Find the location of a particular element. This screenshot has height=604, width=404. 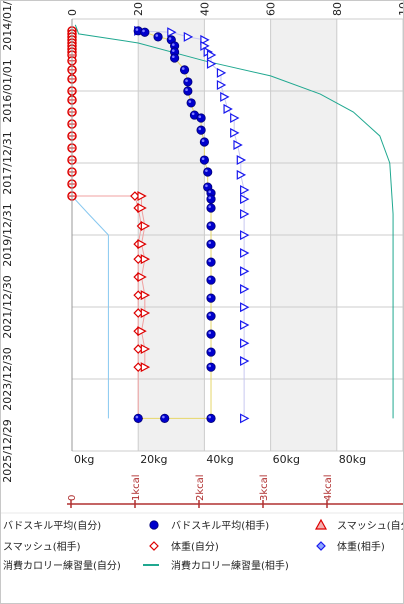

x-weight-tick-label: 80kg is located at coordinates (352, 459).